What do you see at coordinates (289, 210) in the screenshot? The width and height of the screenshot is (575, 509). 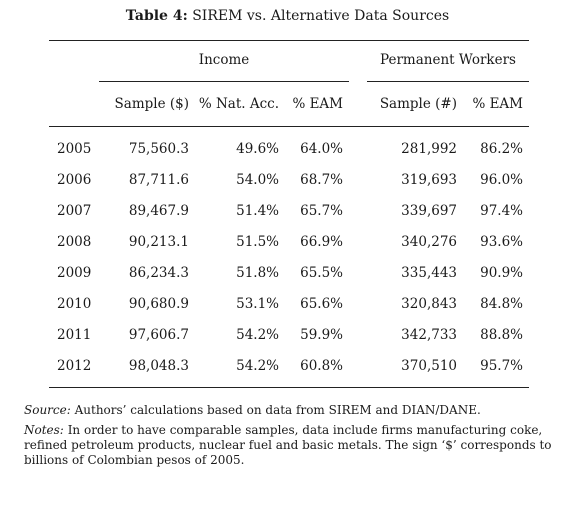 I see `table-row: 2007 89,467.9 51.4% 65.7% 339,697 97.4%` at bounding box center [289, 210].